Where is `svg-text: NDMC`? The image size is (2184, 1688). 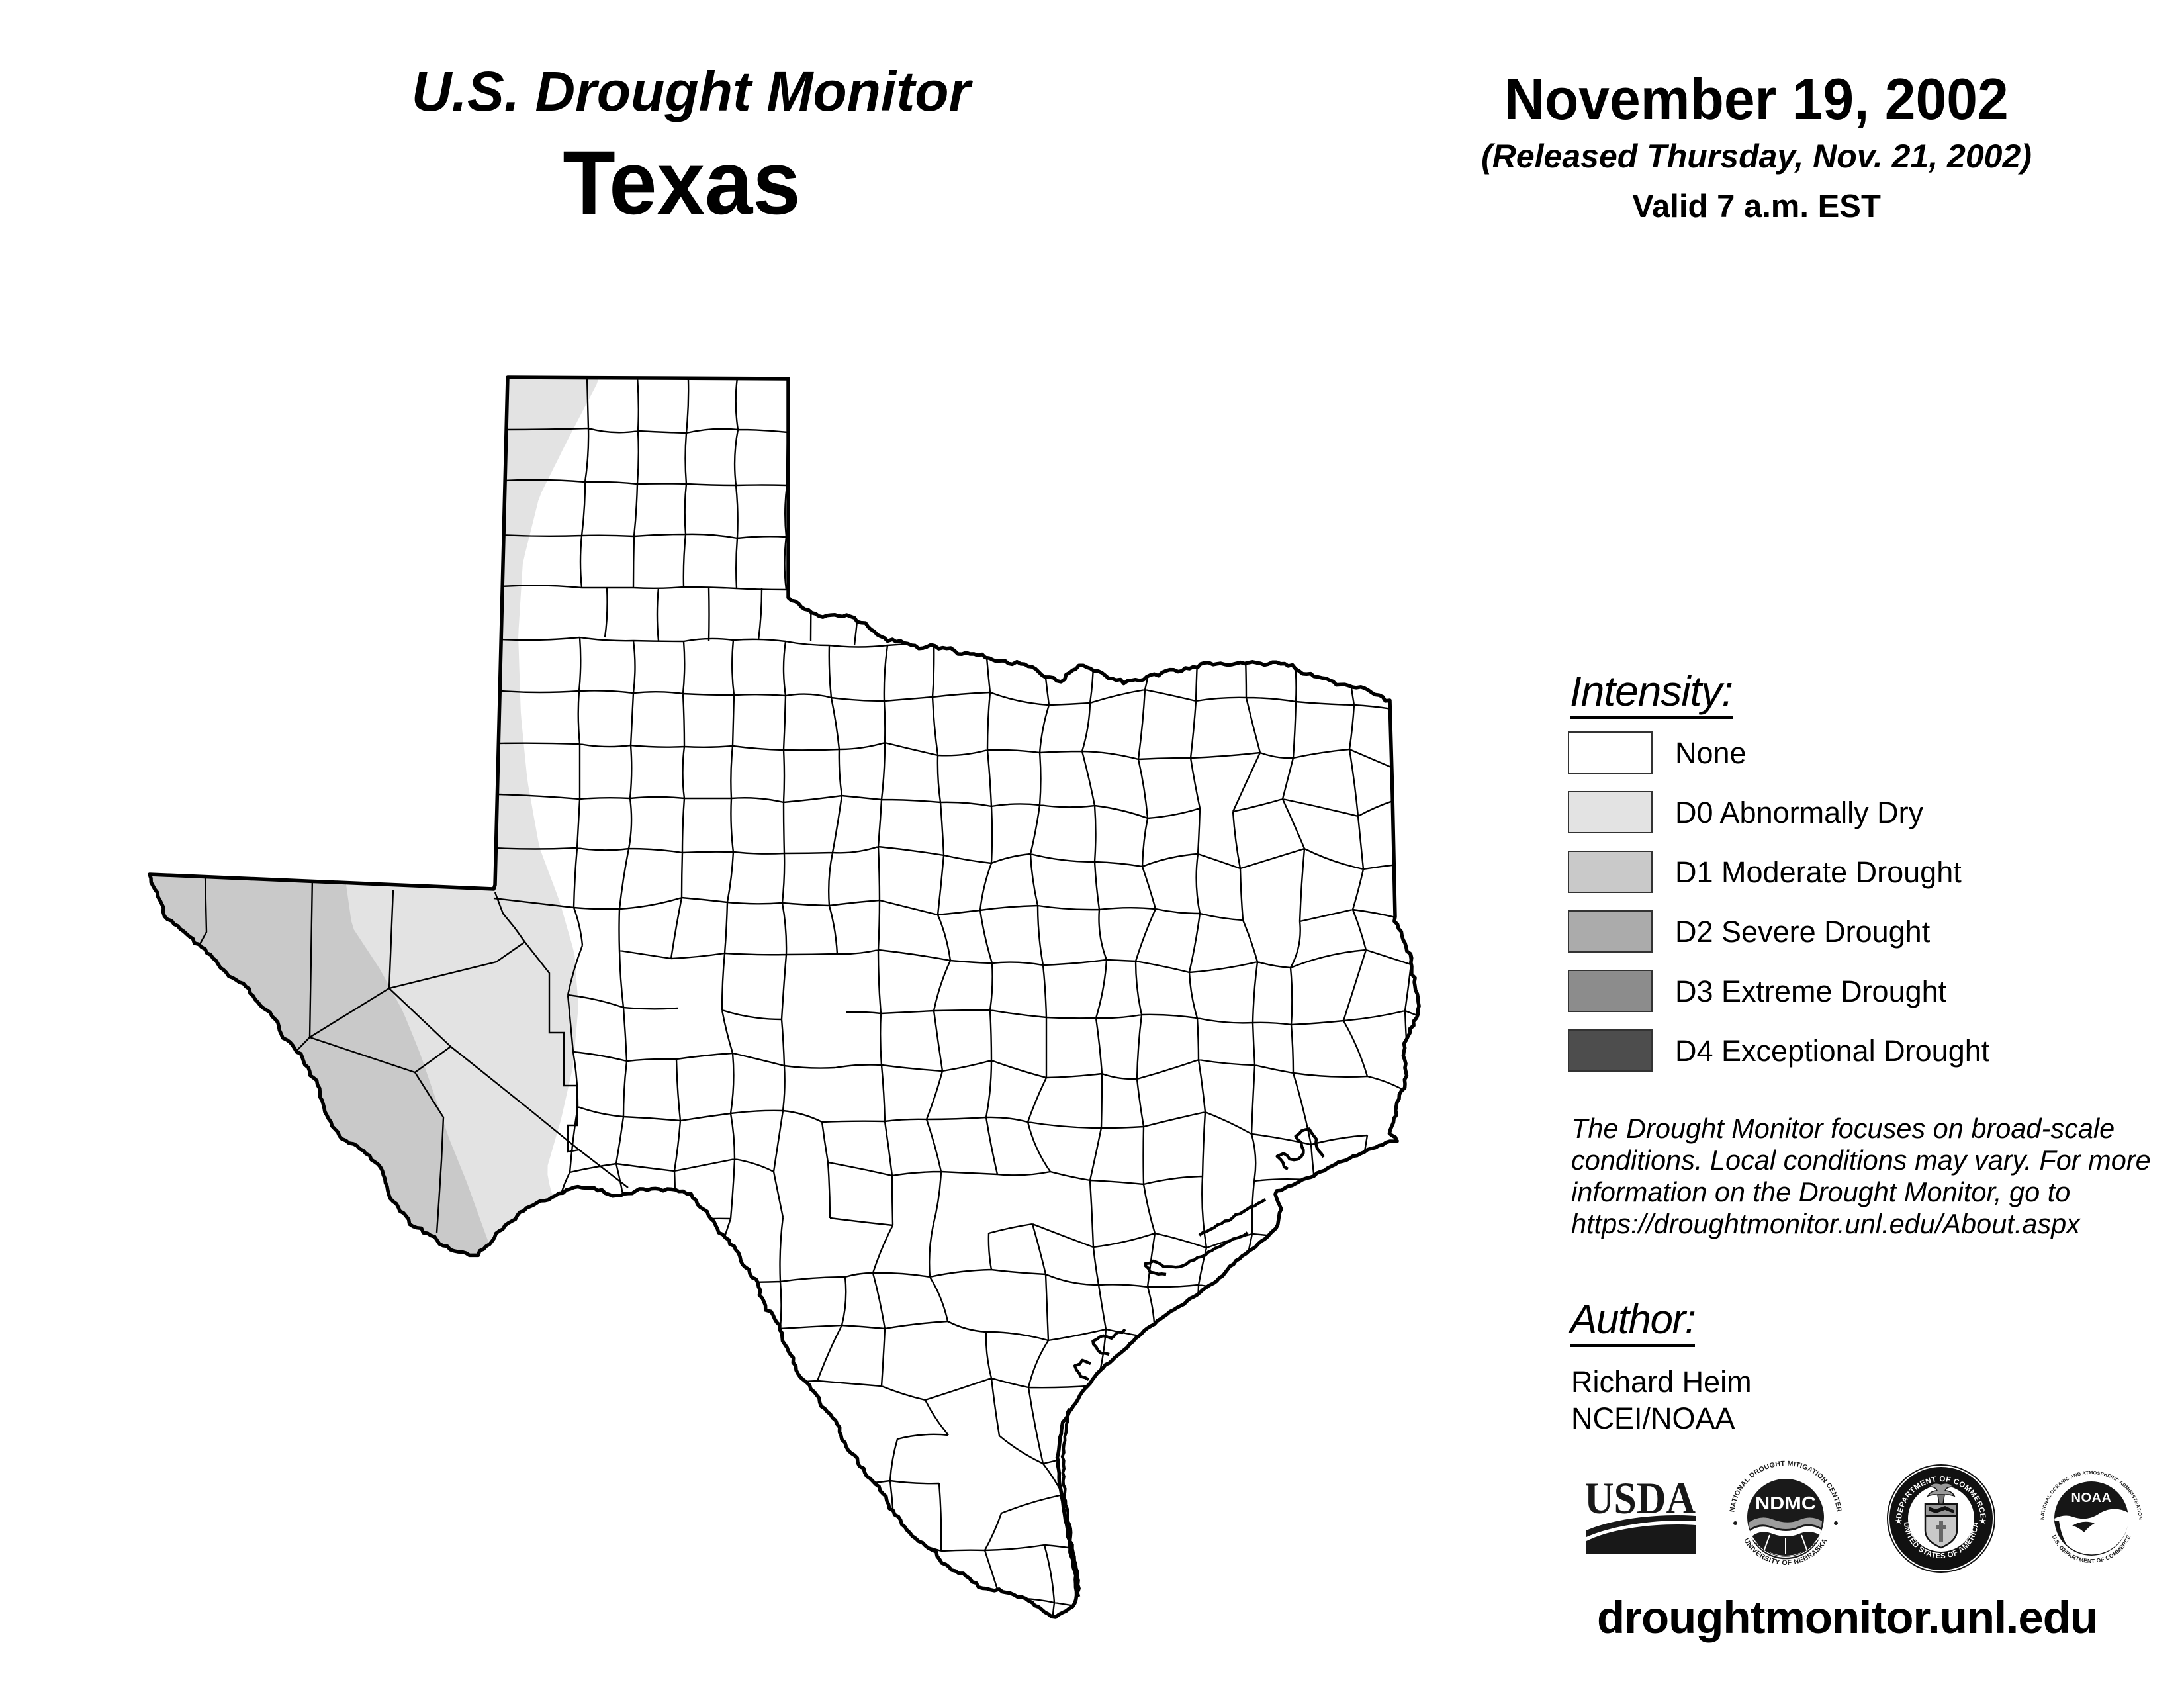 svg-text: NDMC is located at coordinates (1786, 1503).